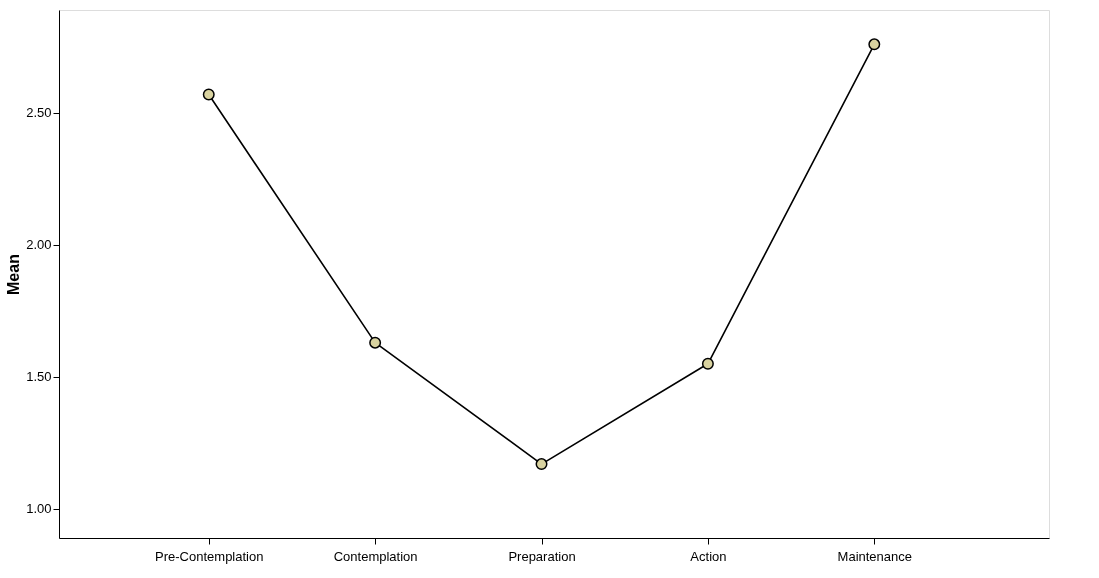 The width and height of the screenshot is (1099, 578). What do you see at coordinates (875, 556) in the screenshot?
I see `x-tick-label: Maintenance` at bounding box center [875, 556].